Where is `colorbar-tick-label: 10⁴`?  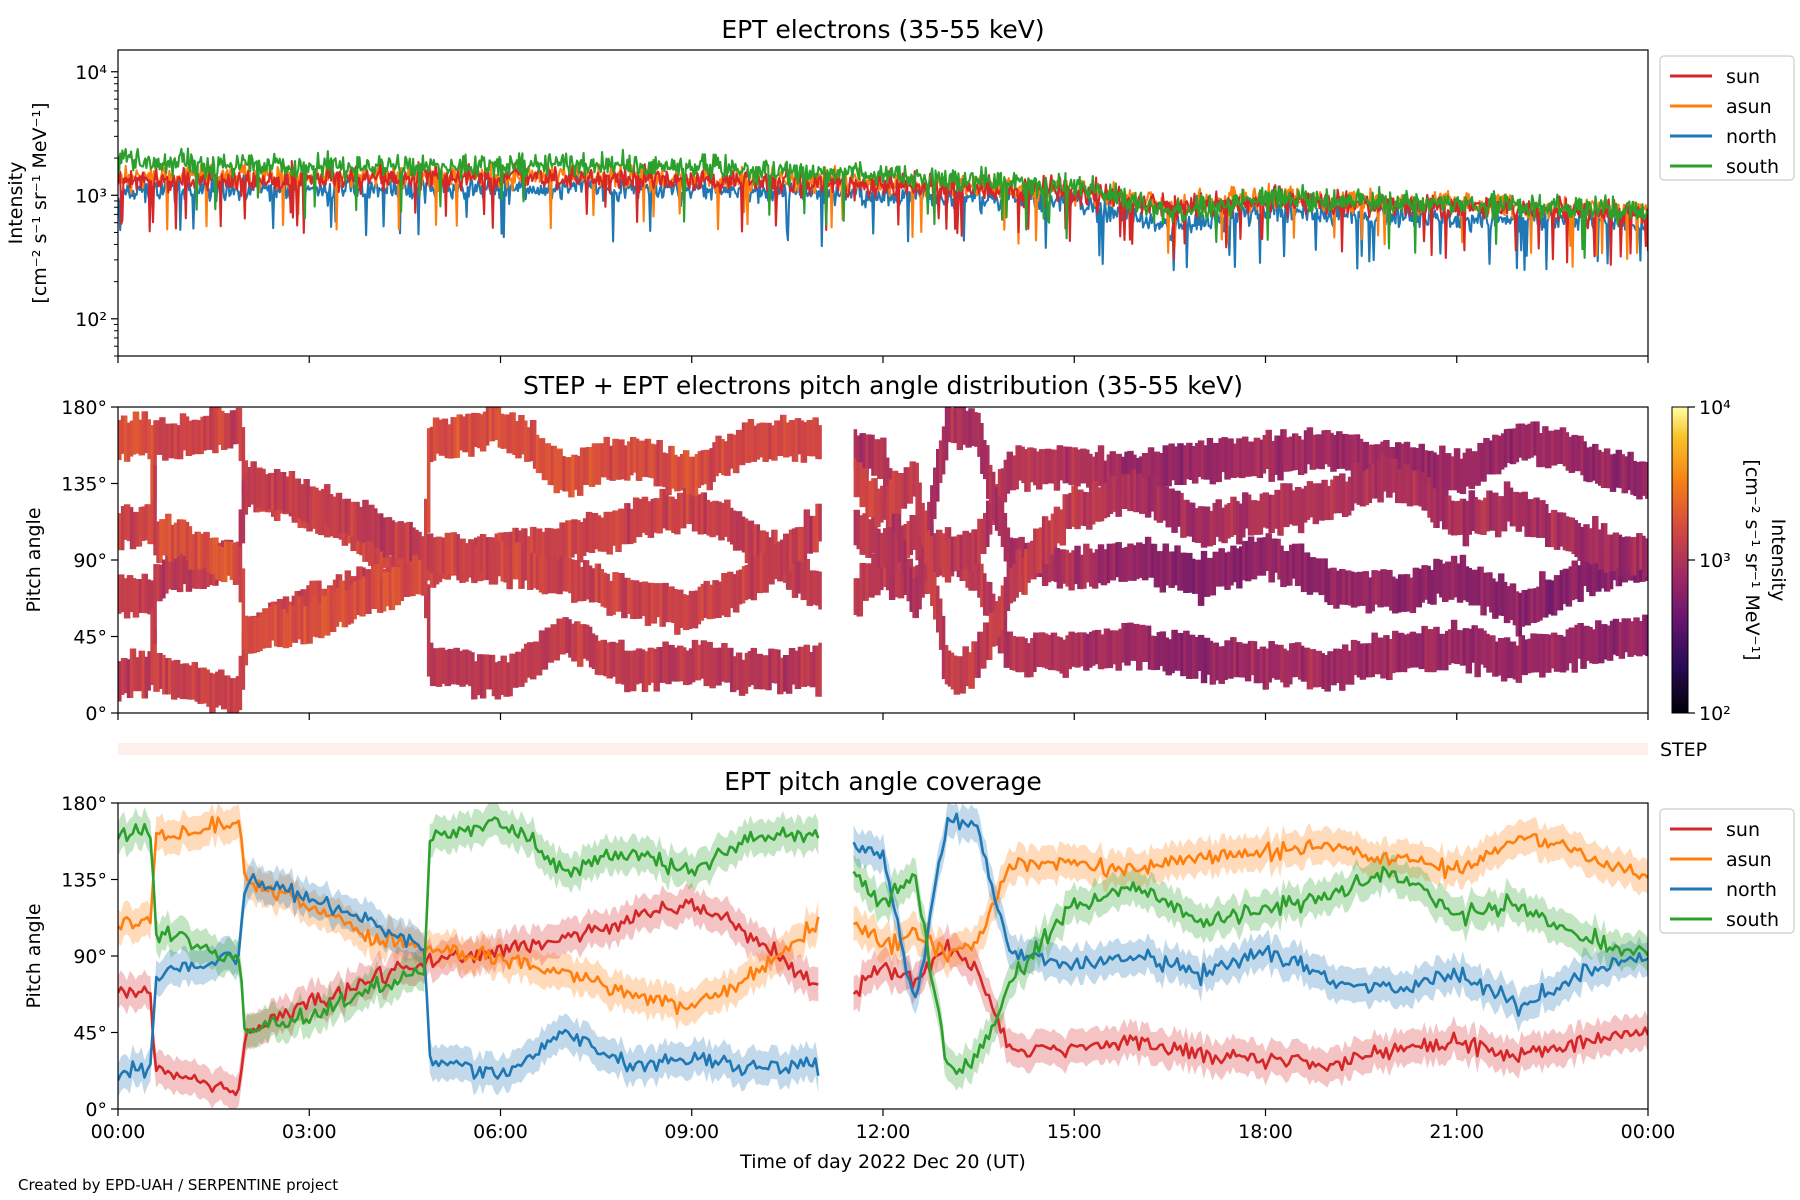 colorbar-tick-label: 10⁴ is located at coordinates (1715, 408).